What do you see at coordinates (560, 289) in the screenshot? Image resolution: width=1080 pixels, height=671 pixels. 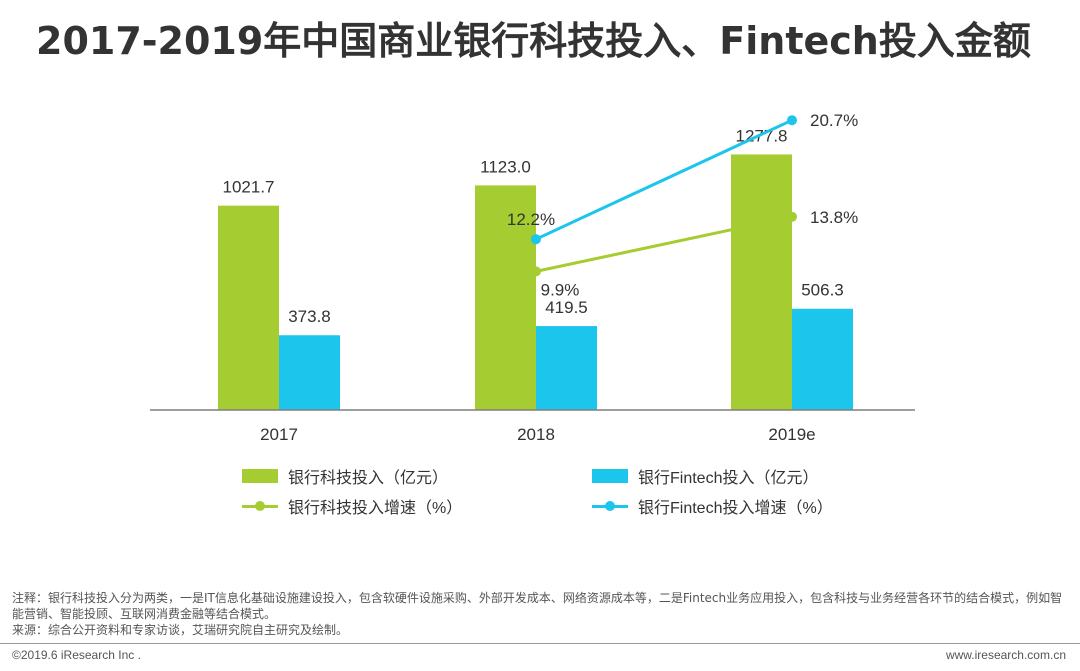 I see `growth-label-bank-tech-2018: 9.9%` at bounding box center [560, 289].